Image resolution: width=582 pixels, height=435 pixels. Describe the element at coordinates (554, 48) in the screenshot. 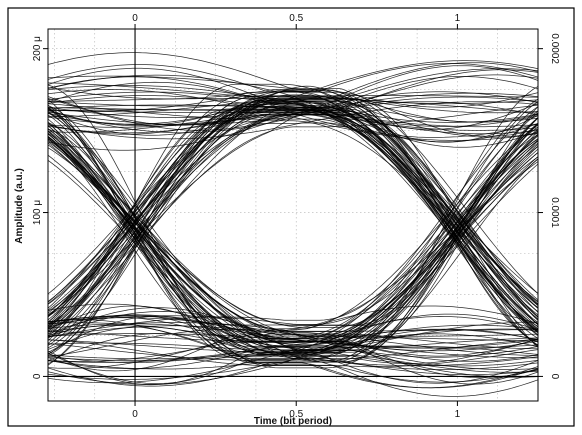

I see `y-tick-label-right-2: 0.0002` at that location.